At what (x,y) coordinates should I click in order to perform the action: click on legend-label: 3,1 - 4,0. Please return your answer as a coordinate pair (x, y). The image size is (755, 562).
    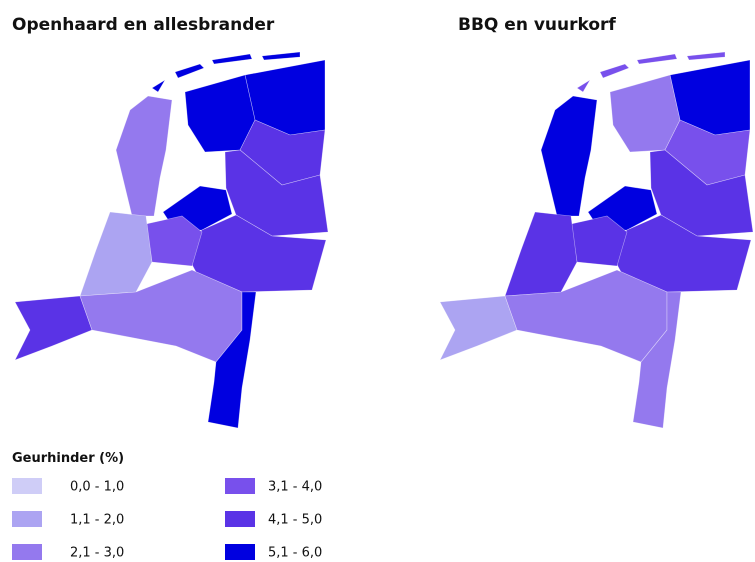
    Looking at the image, I should click on (295, 487).